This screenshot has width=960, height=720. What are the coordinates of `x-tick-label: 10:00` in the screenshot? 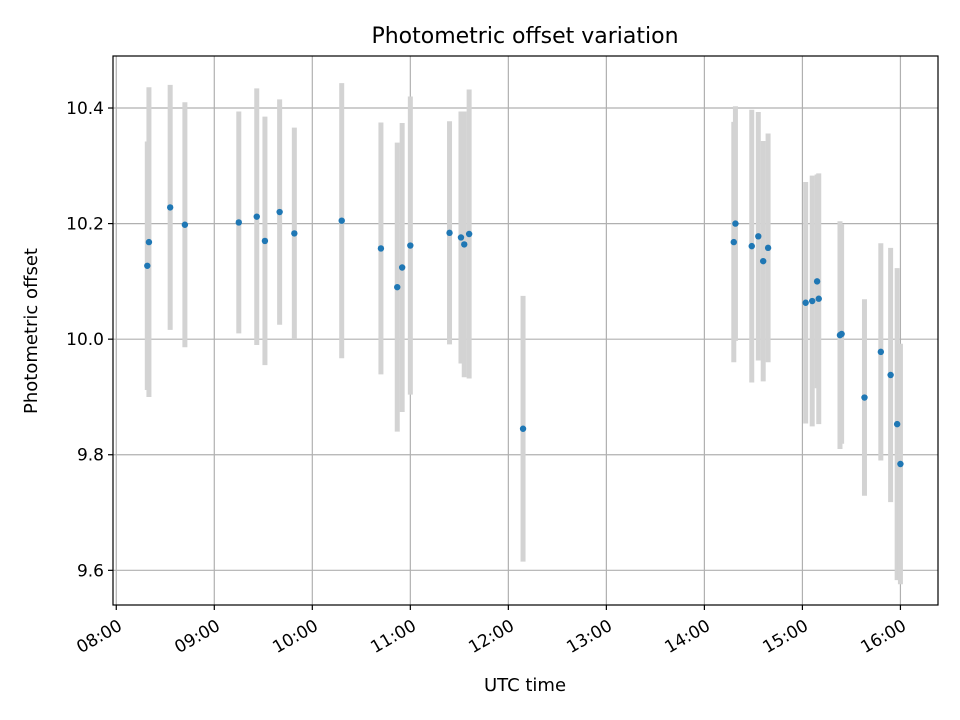 It's located at (295, 637).